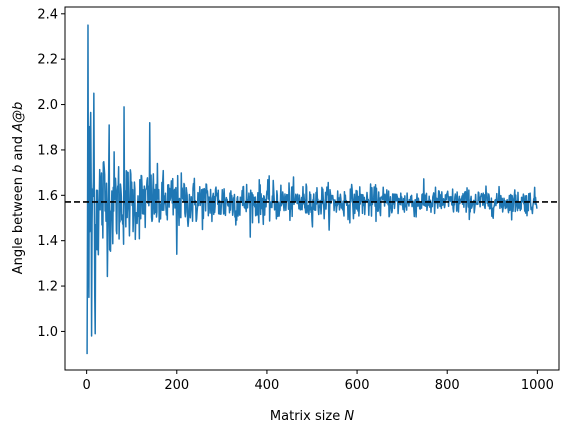 The width and height of the screenshot is (571, 434). I want to click on y-tick-label: 2.0, so click(47, 105).